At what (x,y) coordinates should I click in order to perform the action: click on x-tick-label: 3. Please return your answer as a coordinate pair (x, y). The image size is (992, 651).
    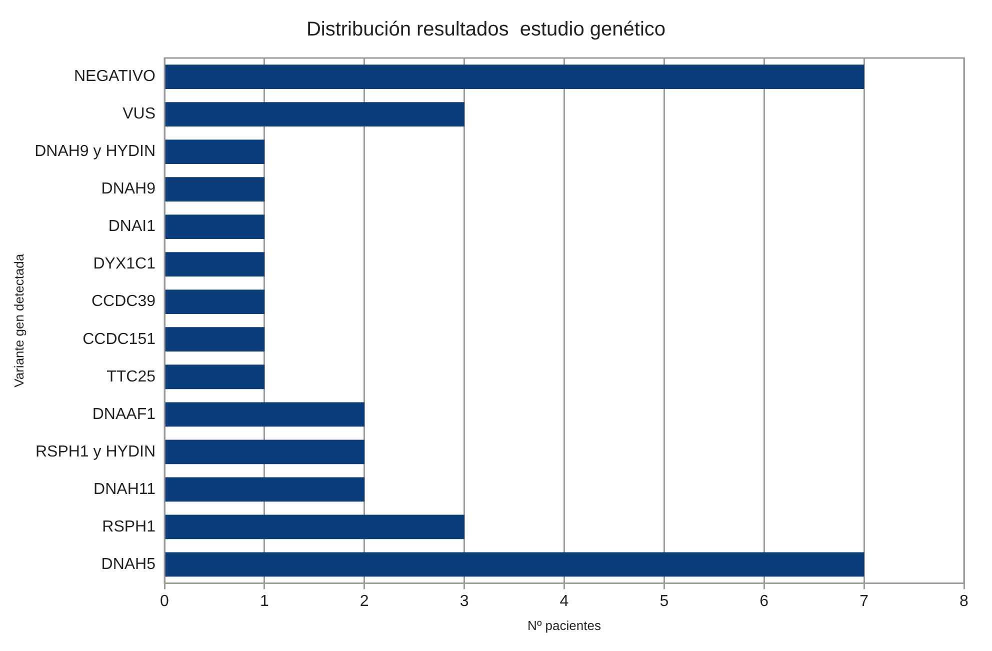
    Looking at the image, I should click on (464, 601).